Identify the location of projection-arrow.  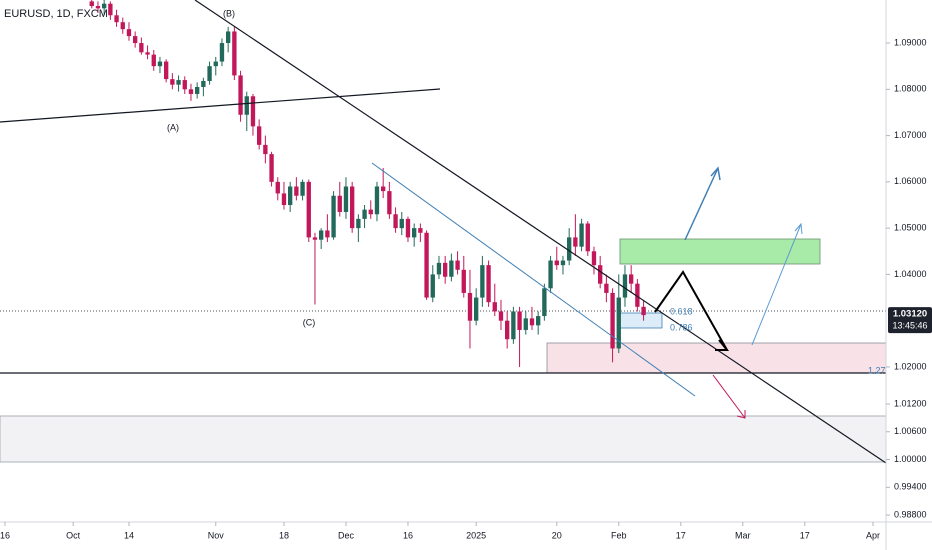
(691, 310).